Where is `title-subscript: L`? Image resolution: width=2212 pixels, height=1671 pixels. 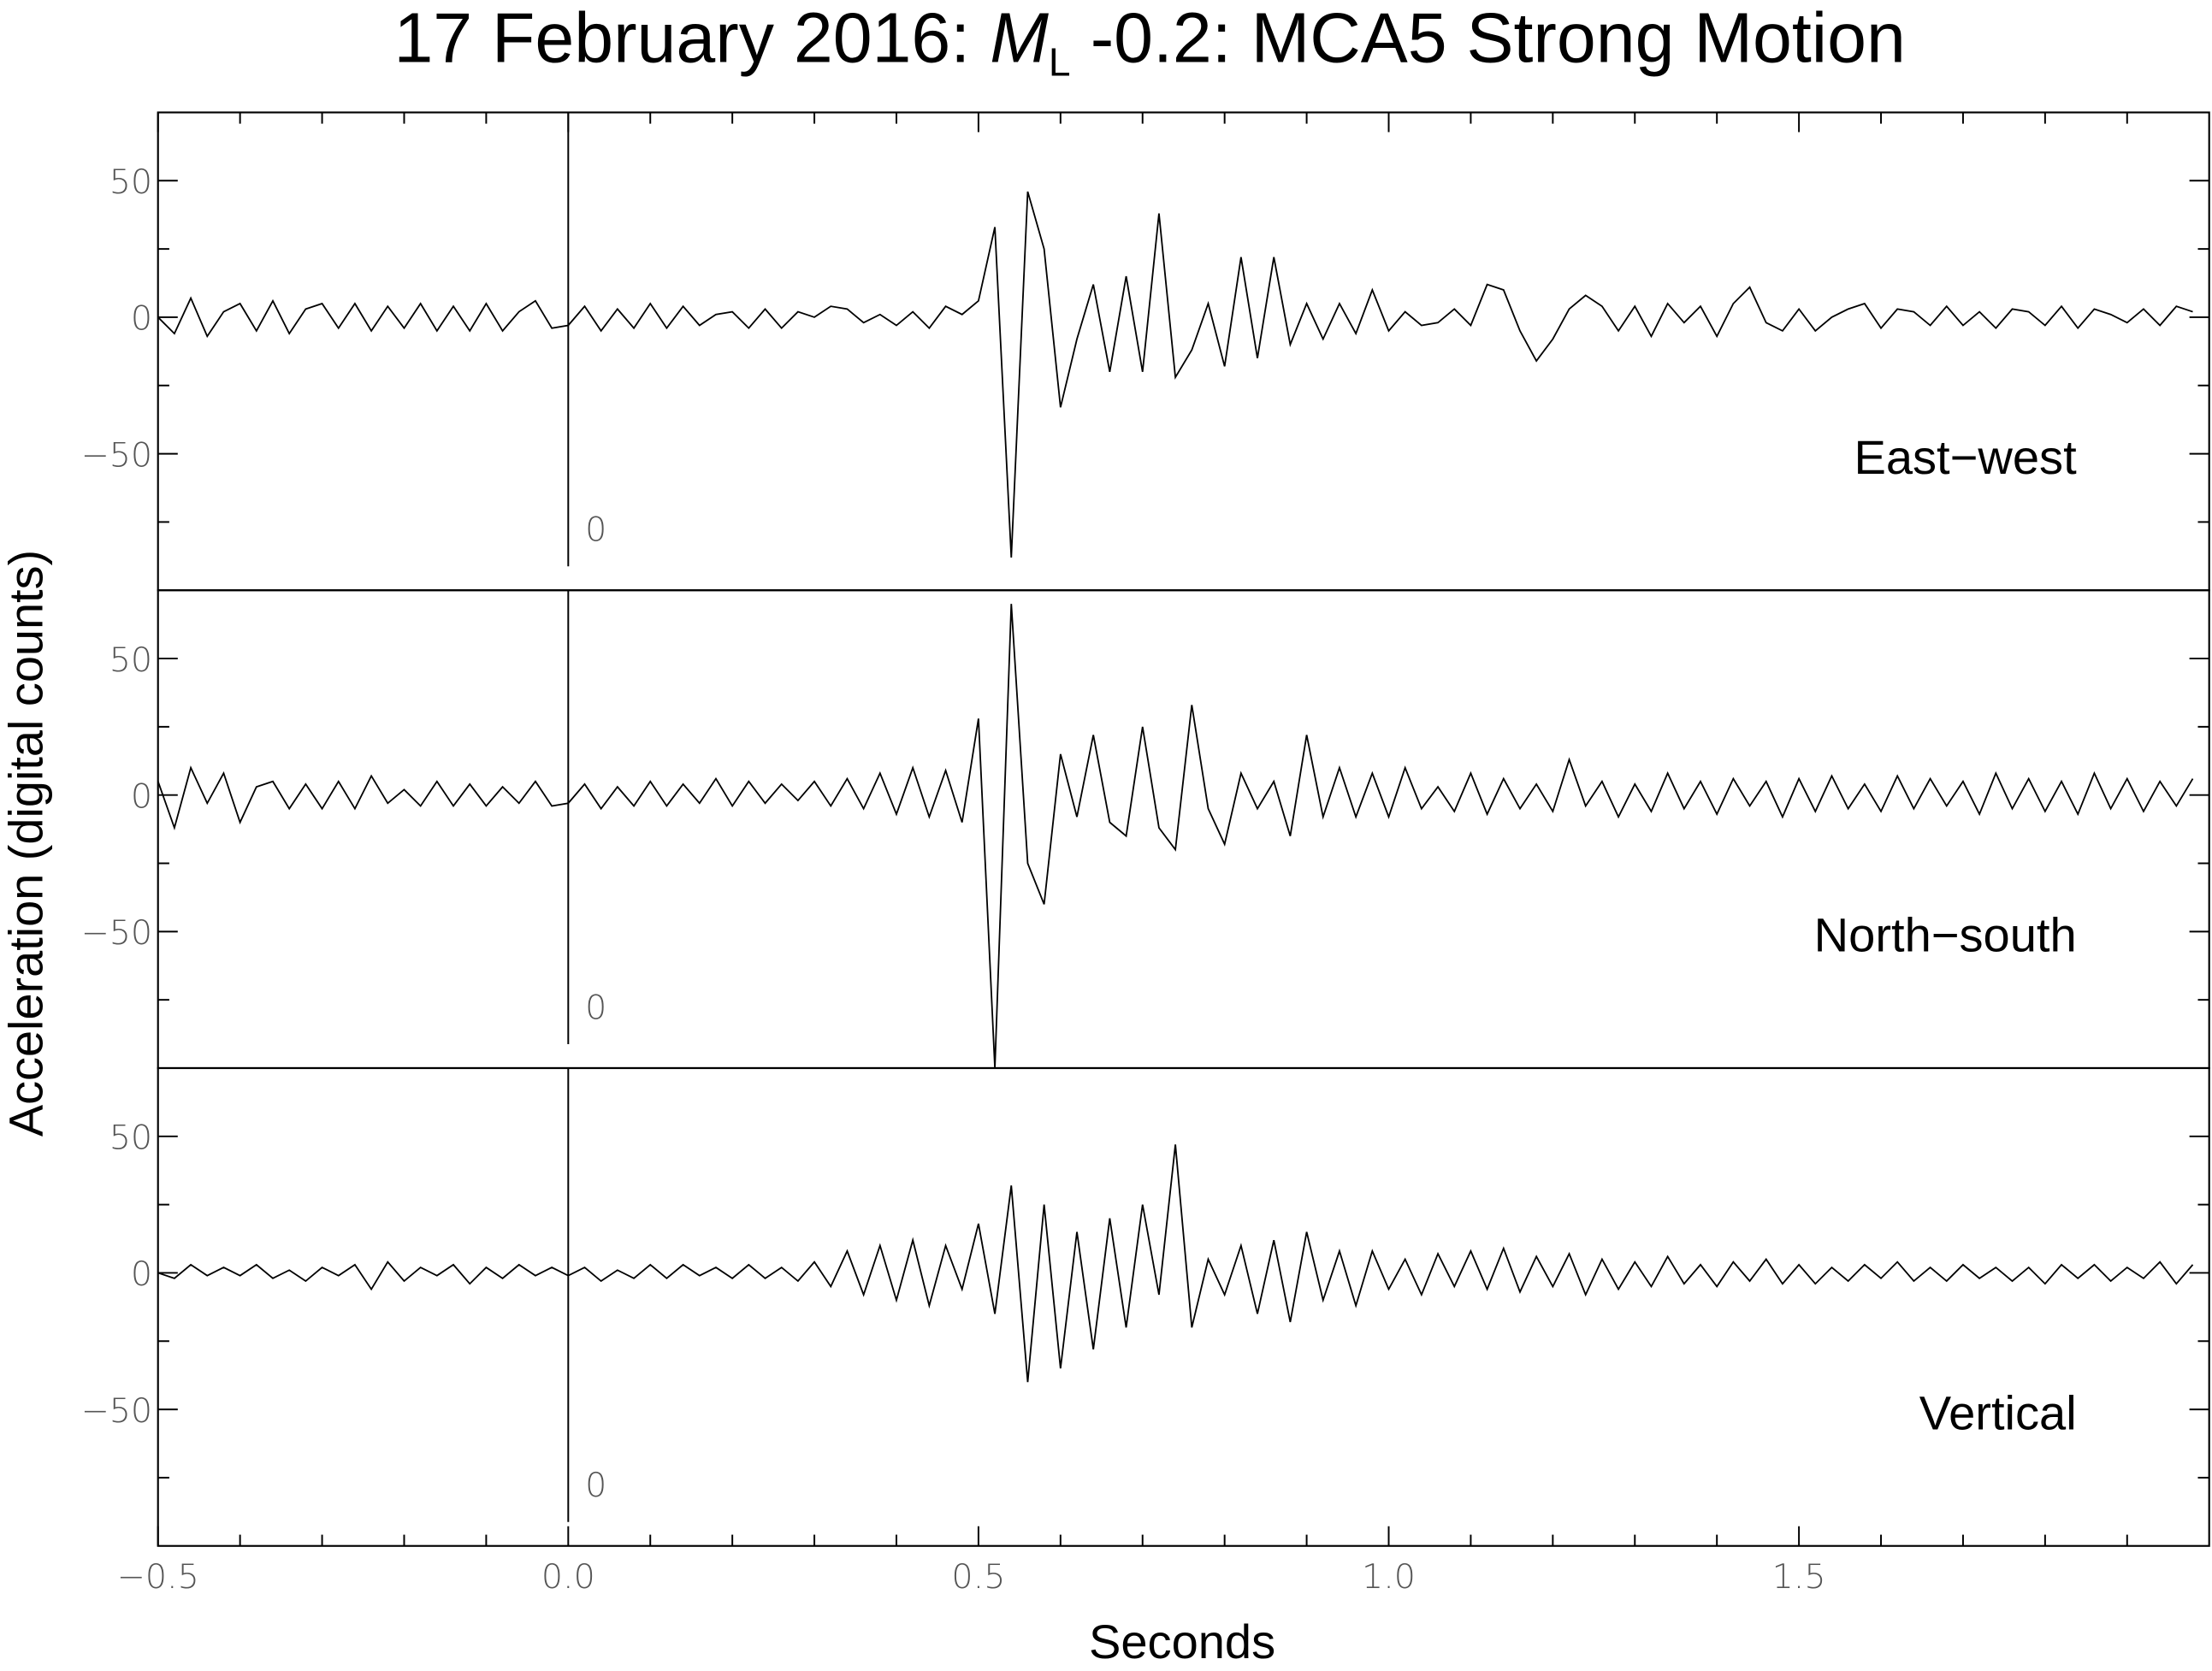 title-subscript: L is located at coordinates (1060, 62).